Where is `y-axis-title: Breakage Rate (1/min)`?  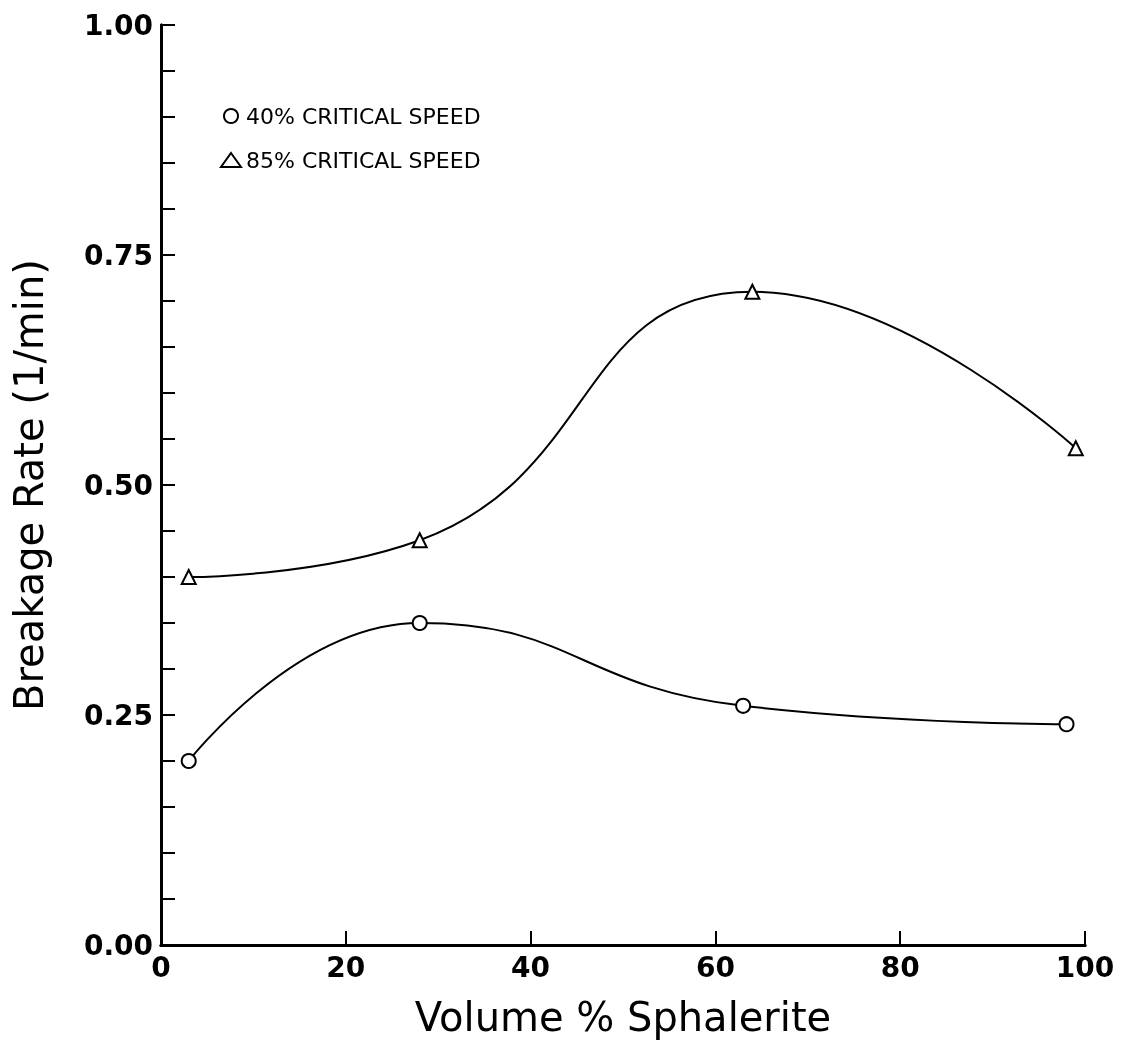 y-axis-title: Breakage Rate (1/min) is located at coordinates (29, 485).